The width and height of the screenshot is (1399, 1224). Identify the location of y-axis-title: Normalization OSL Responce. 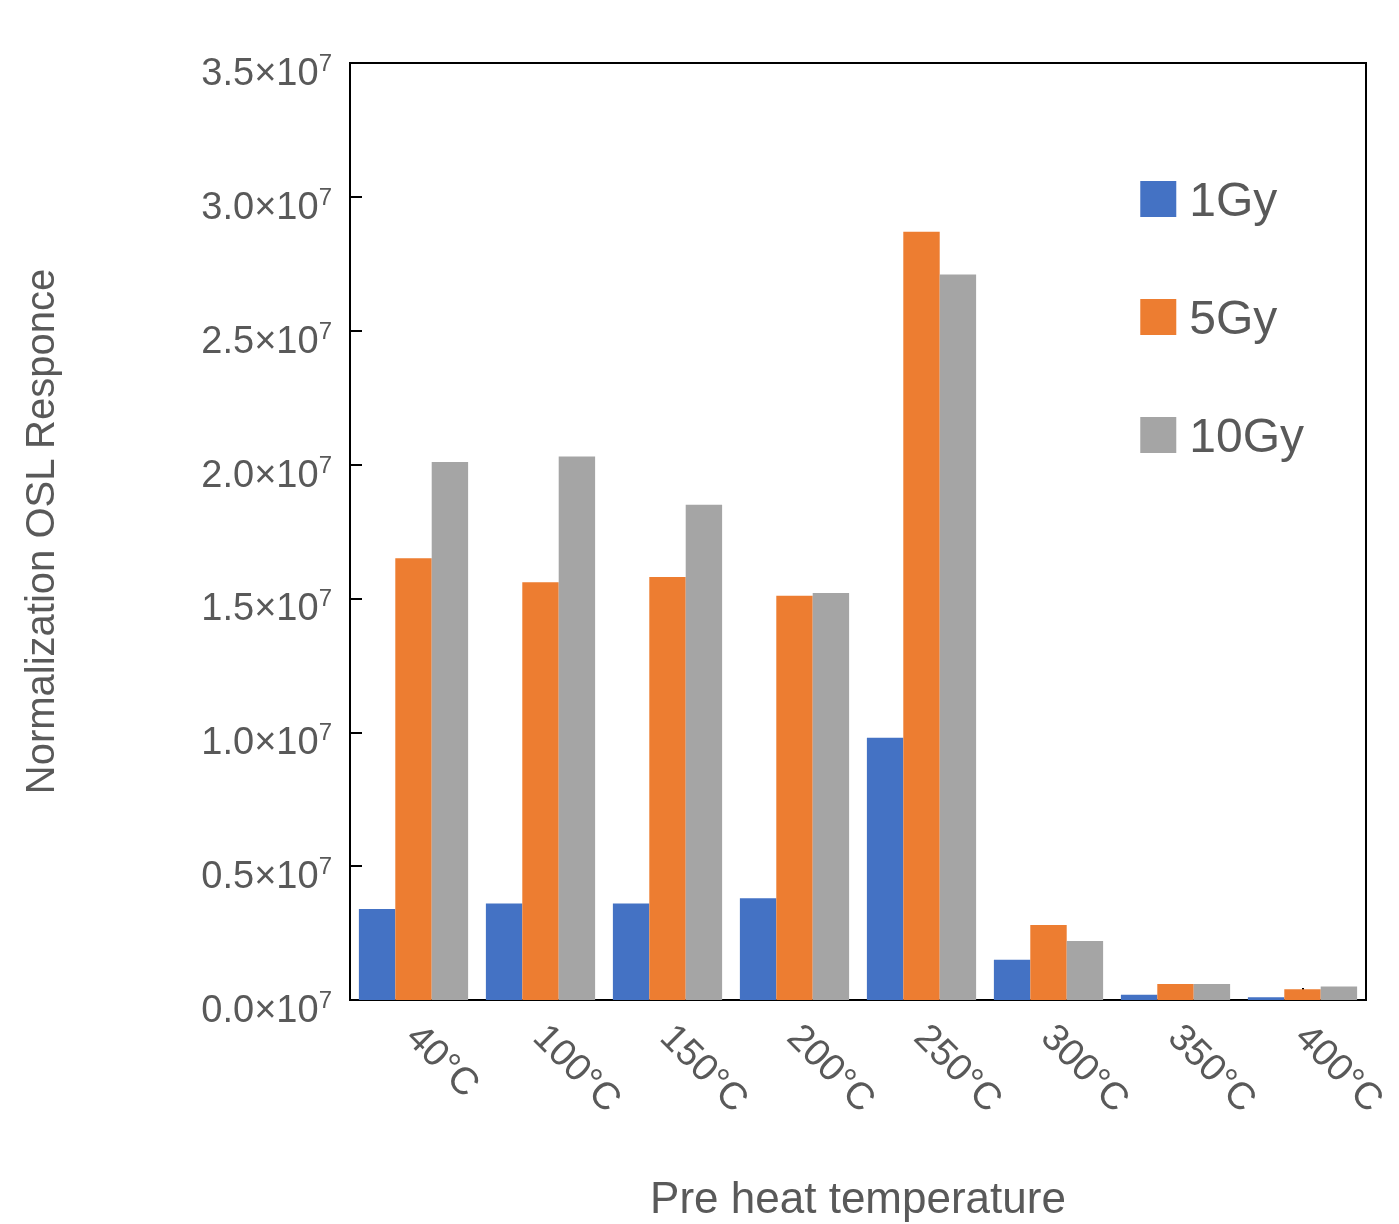
(40, 531).